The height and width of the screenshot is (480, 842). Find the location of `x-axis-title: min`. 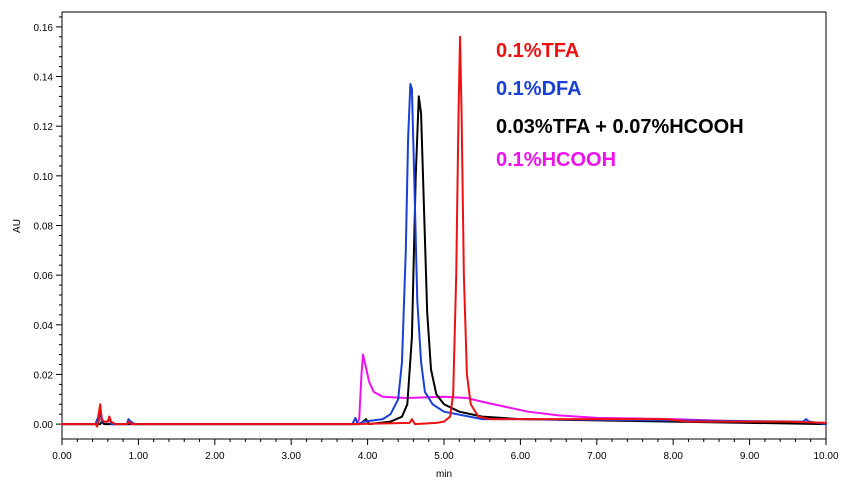

x-axis-title: min is located at coordinates (444, 474).